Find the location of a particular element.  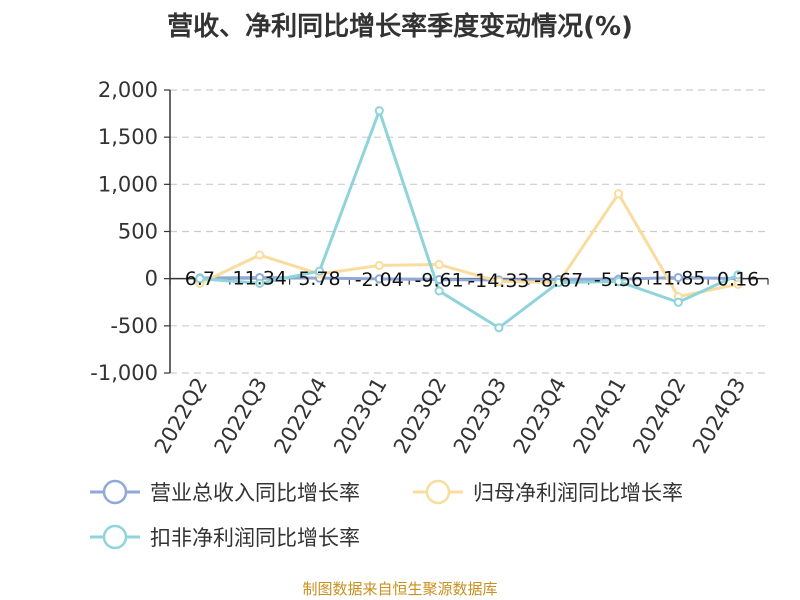

y-tick-label: -500 is located at coordinates (134, 326).